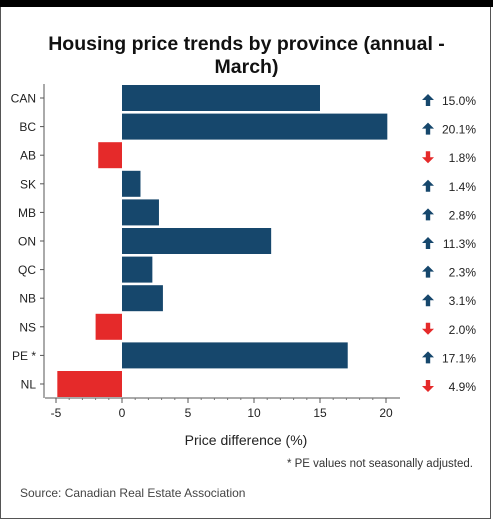 This screenshot has height=522, width=493. I want to click on value-label: 1.4%, so click(463, 187).